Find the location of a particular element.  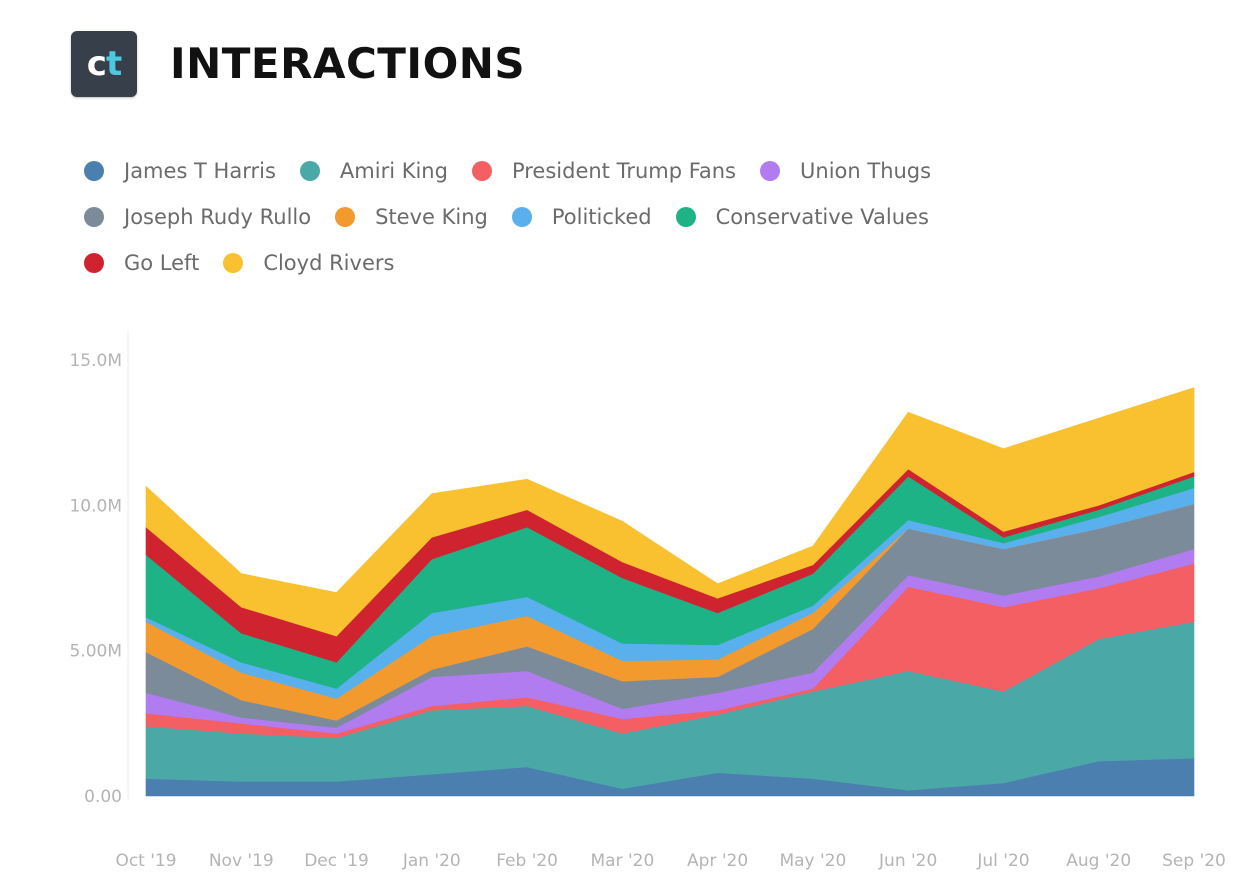

logo-letter-t: t is located at coordinates (113, 64).